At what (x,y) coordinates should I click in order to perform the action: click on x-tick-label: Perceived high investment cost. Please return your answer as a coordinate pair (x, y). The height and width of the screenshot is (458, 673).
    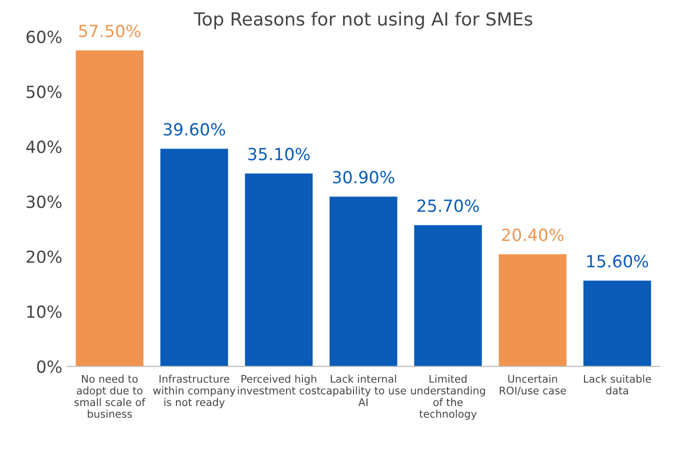
    Looking at the image, I should click on (279, 384).